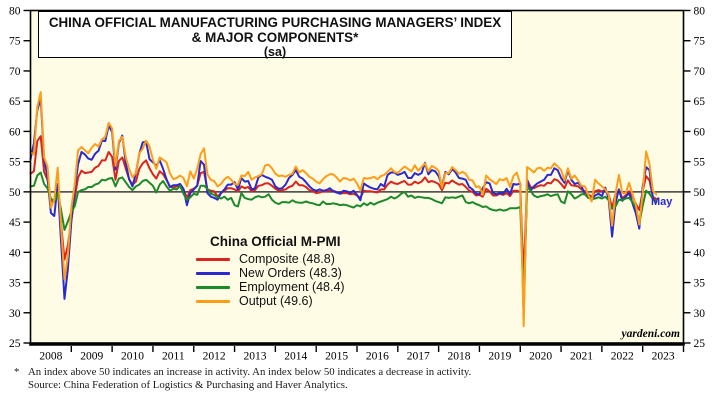 The height and width of the screenshot is (401, 712). I want to click on x-year-label: 2020, so click(540, 357).